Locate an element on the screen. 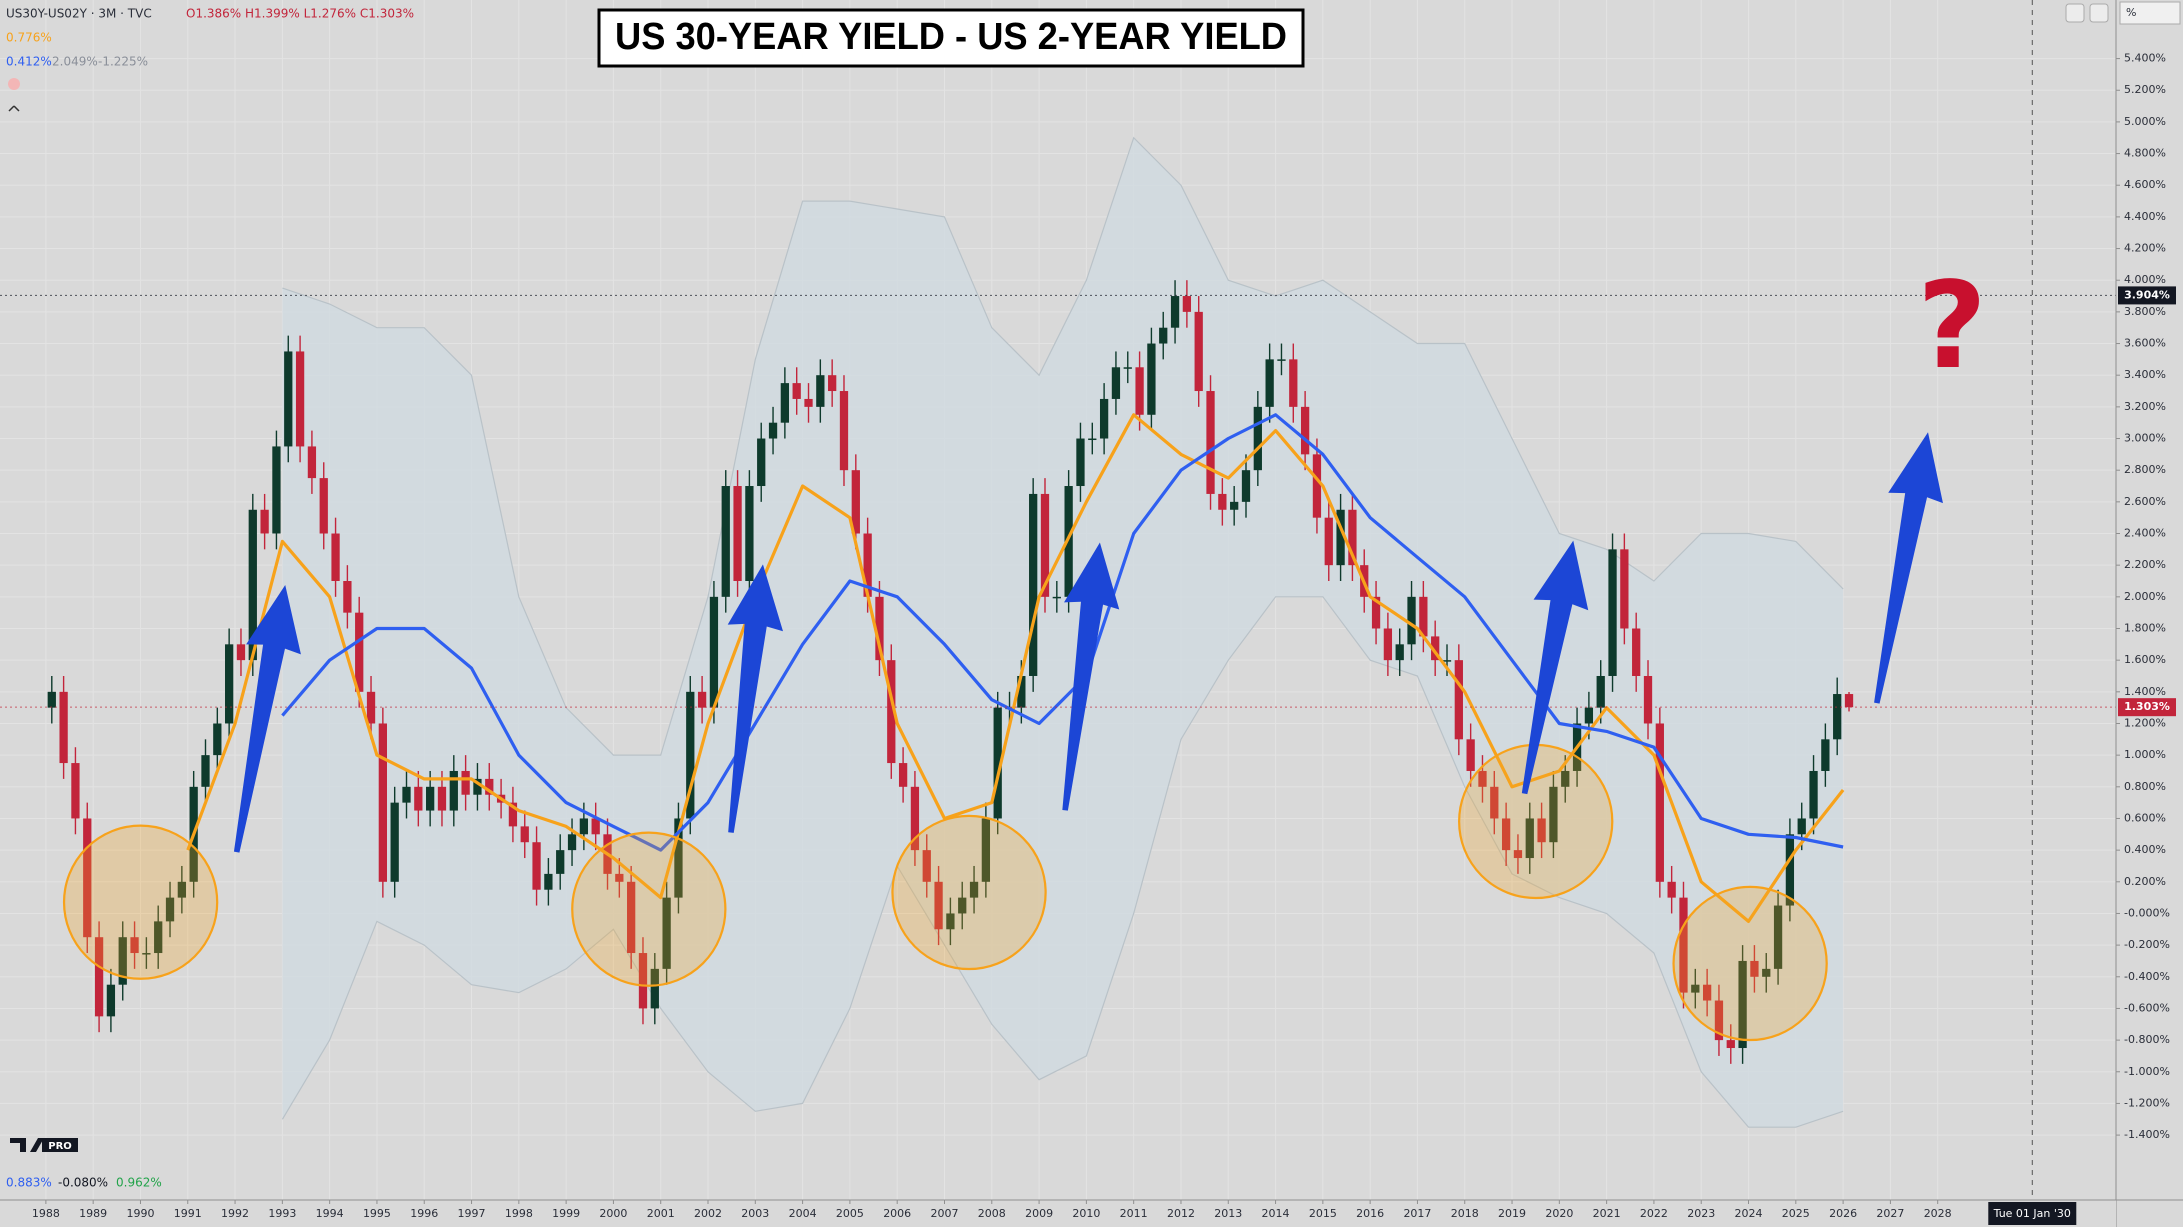  y-tick-label: 2.000% is located at coordinates (2145, 596).